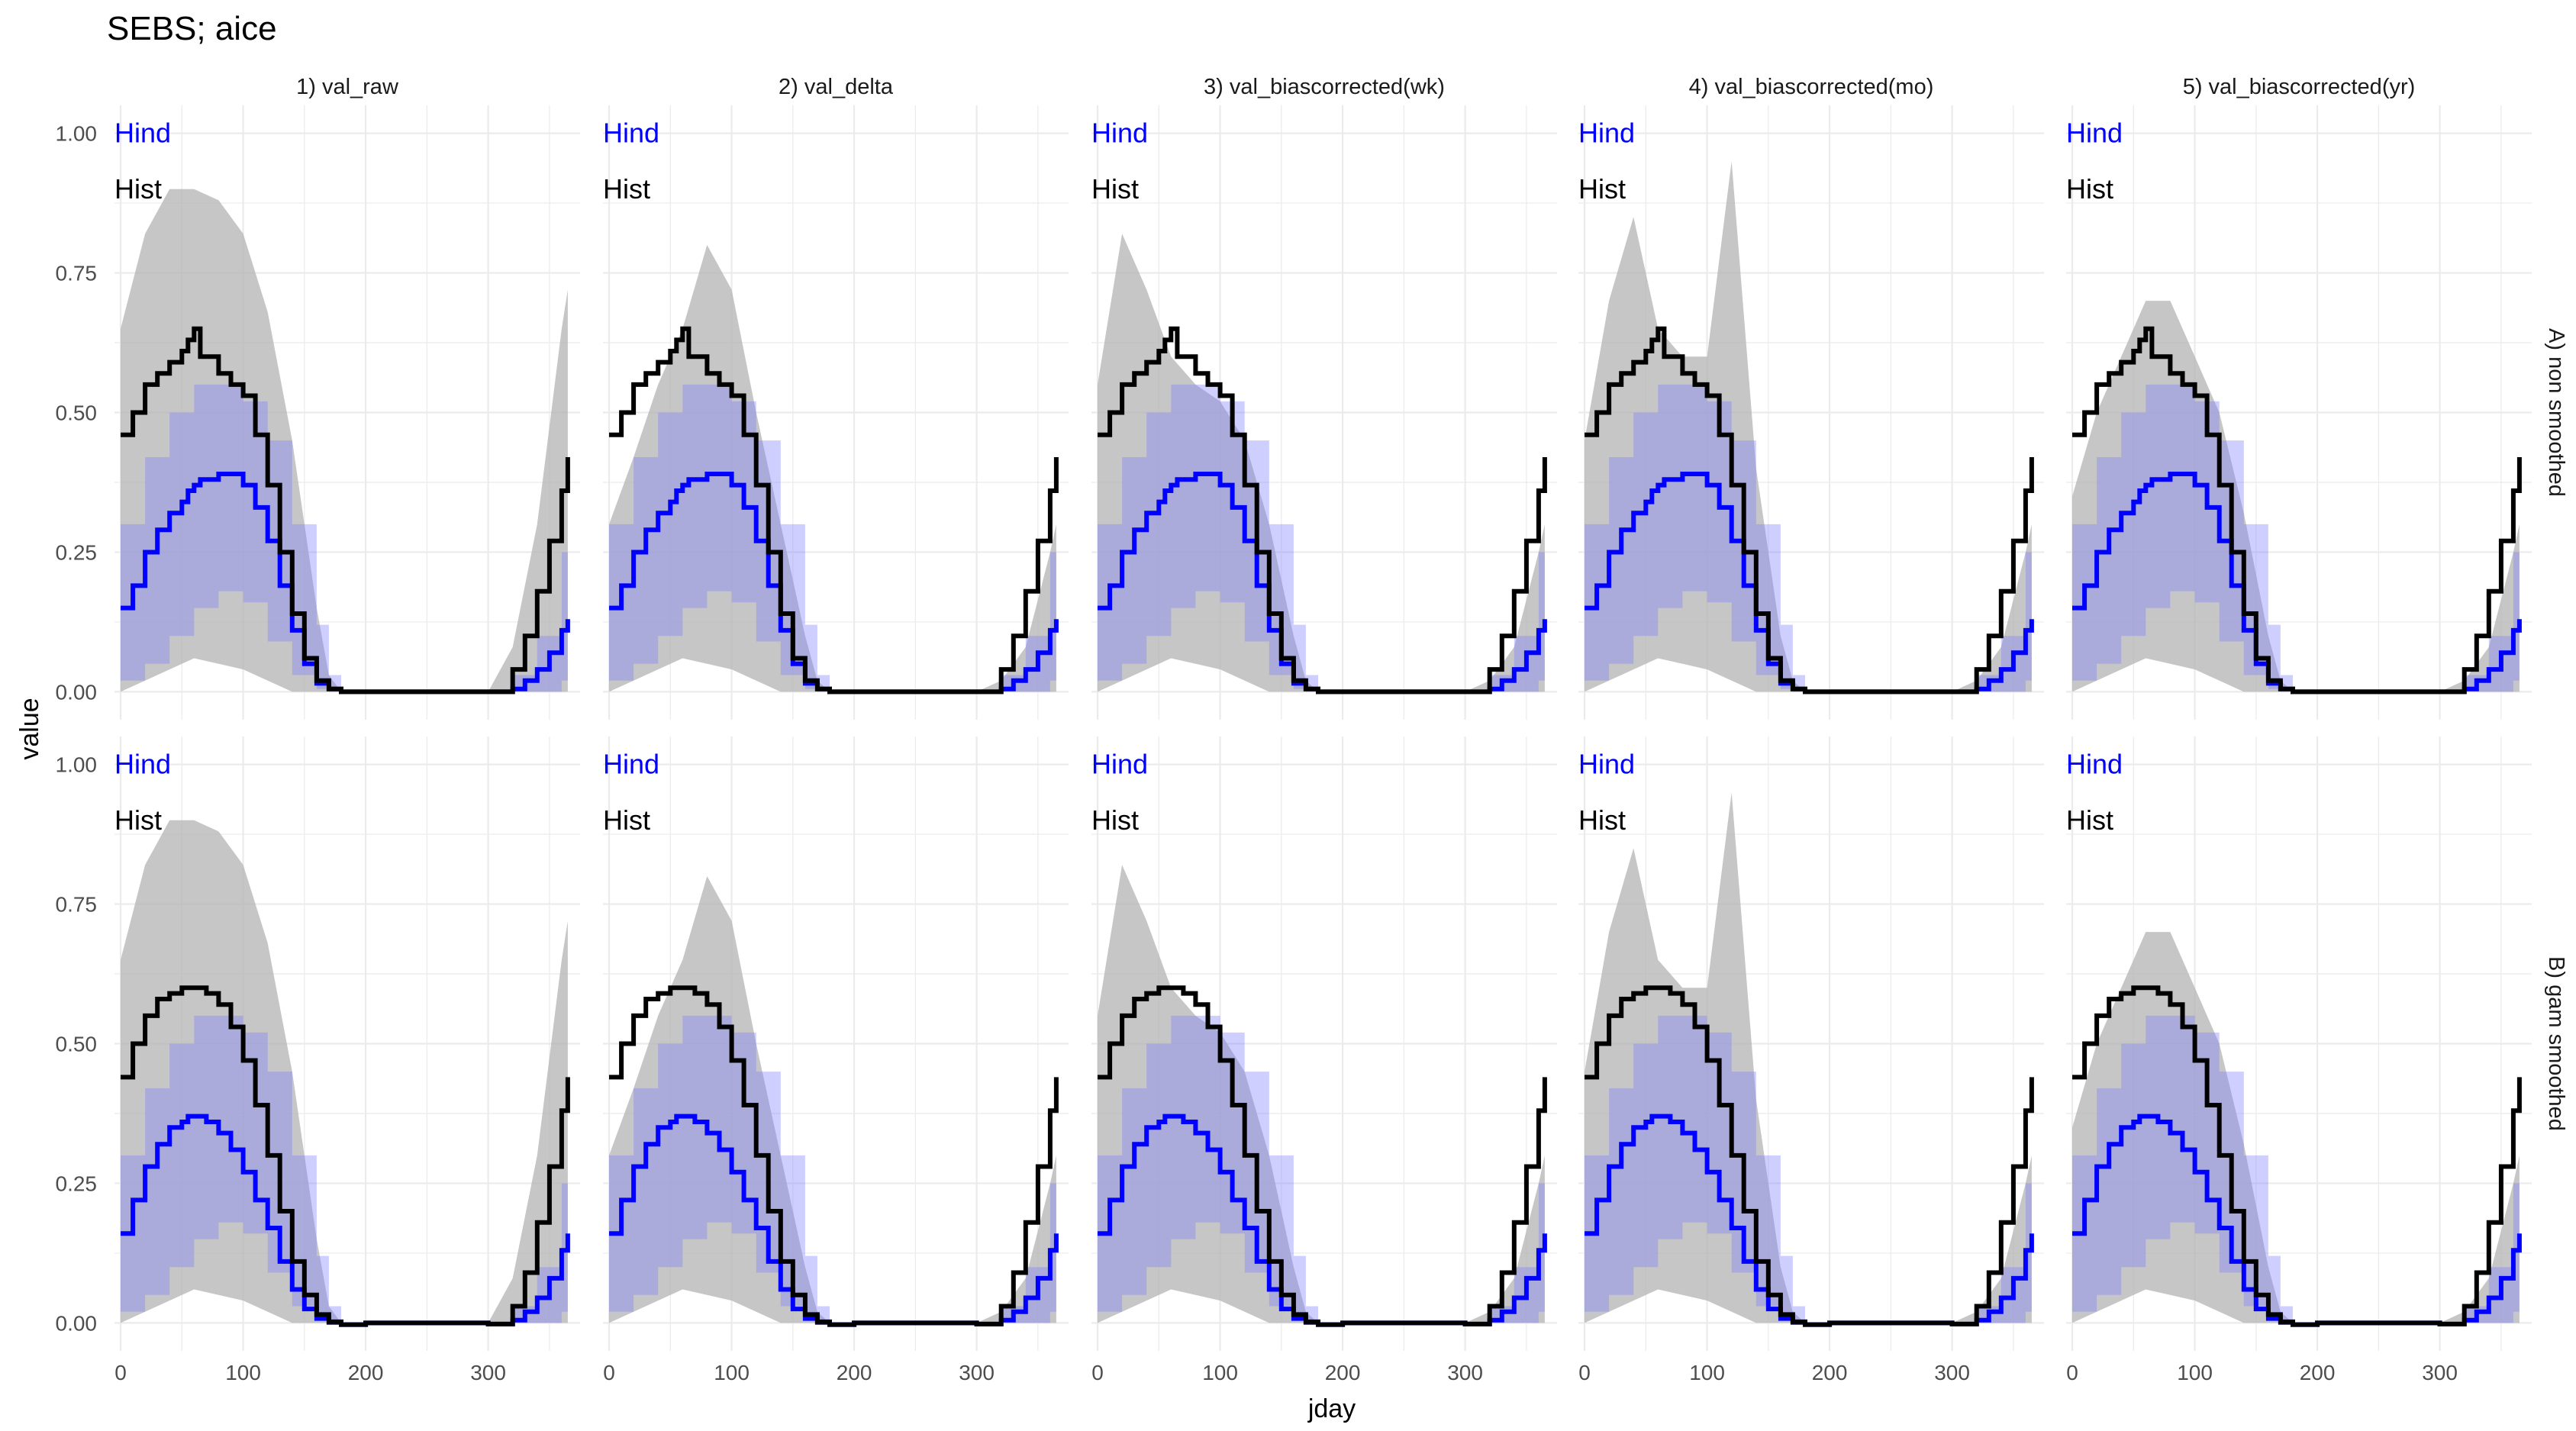  What do you see at coordinates (1325, 87) in the screenshot?
I see `column-strip-label: 3) val_biascorrected(wk)` at bounding box center [1325, 87].